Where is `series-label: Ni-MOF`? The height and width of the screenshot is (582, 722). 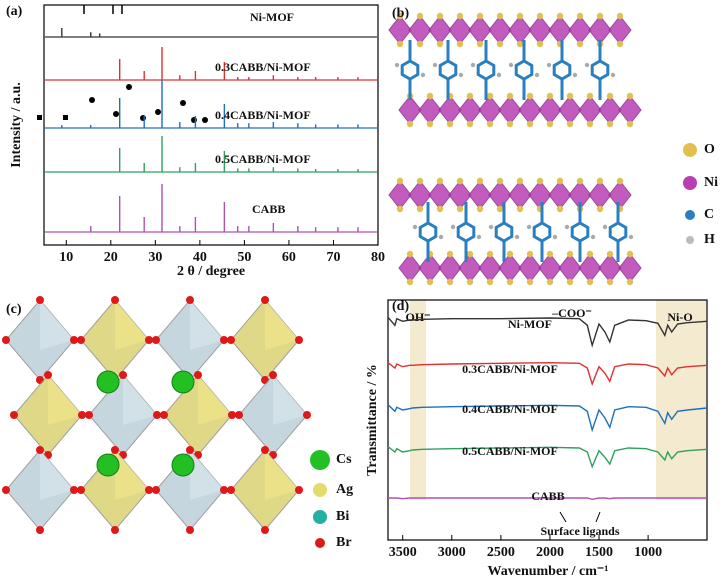
series-label: Ni-MOF is located at coordinates (530, 324).